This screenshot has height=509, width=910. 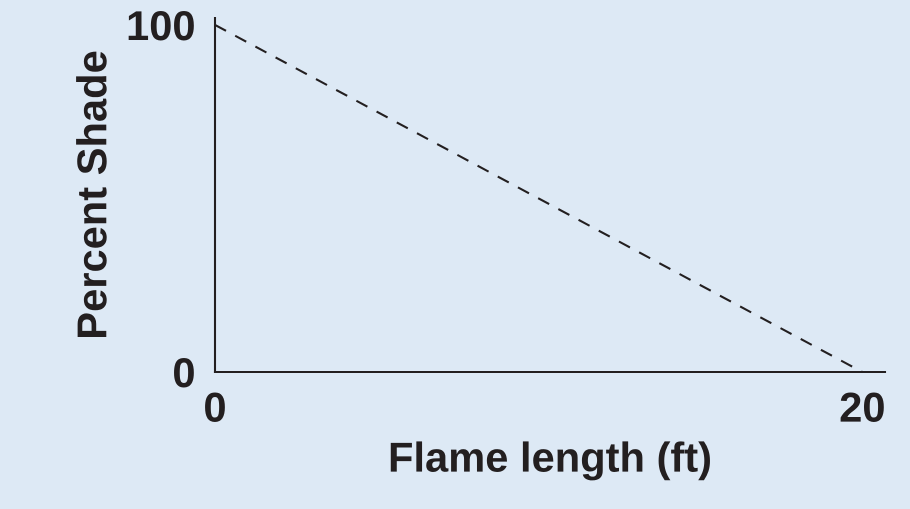 What do you see at coordinates (862, 407) in the screenshot?
I see `x-tick-label: 20` at bounding box center [862, 407].